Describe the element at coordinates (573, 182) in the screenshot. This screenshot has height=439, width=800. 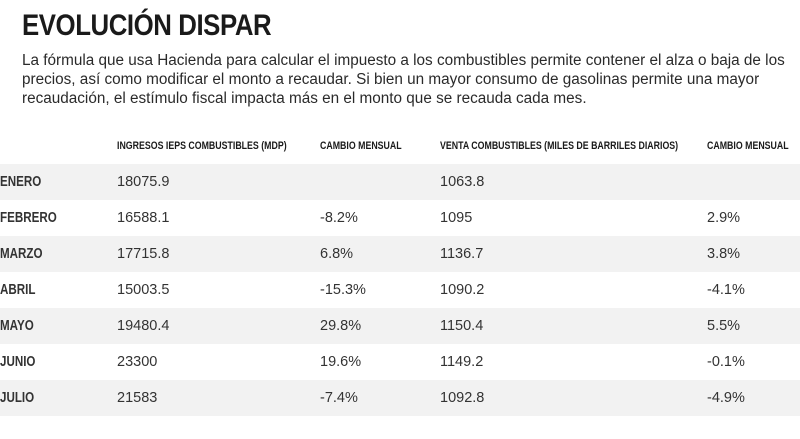
I see `venta-cell: 1063.8` at that location.